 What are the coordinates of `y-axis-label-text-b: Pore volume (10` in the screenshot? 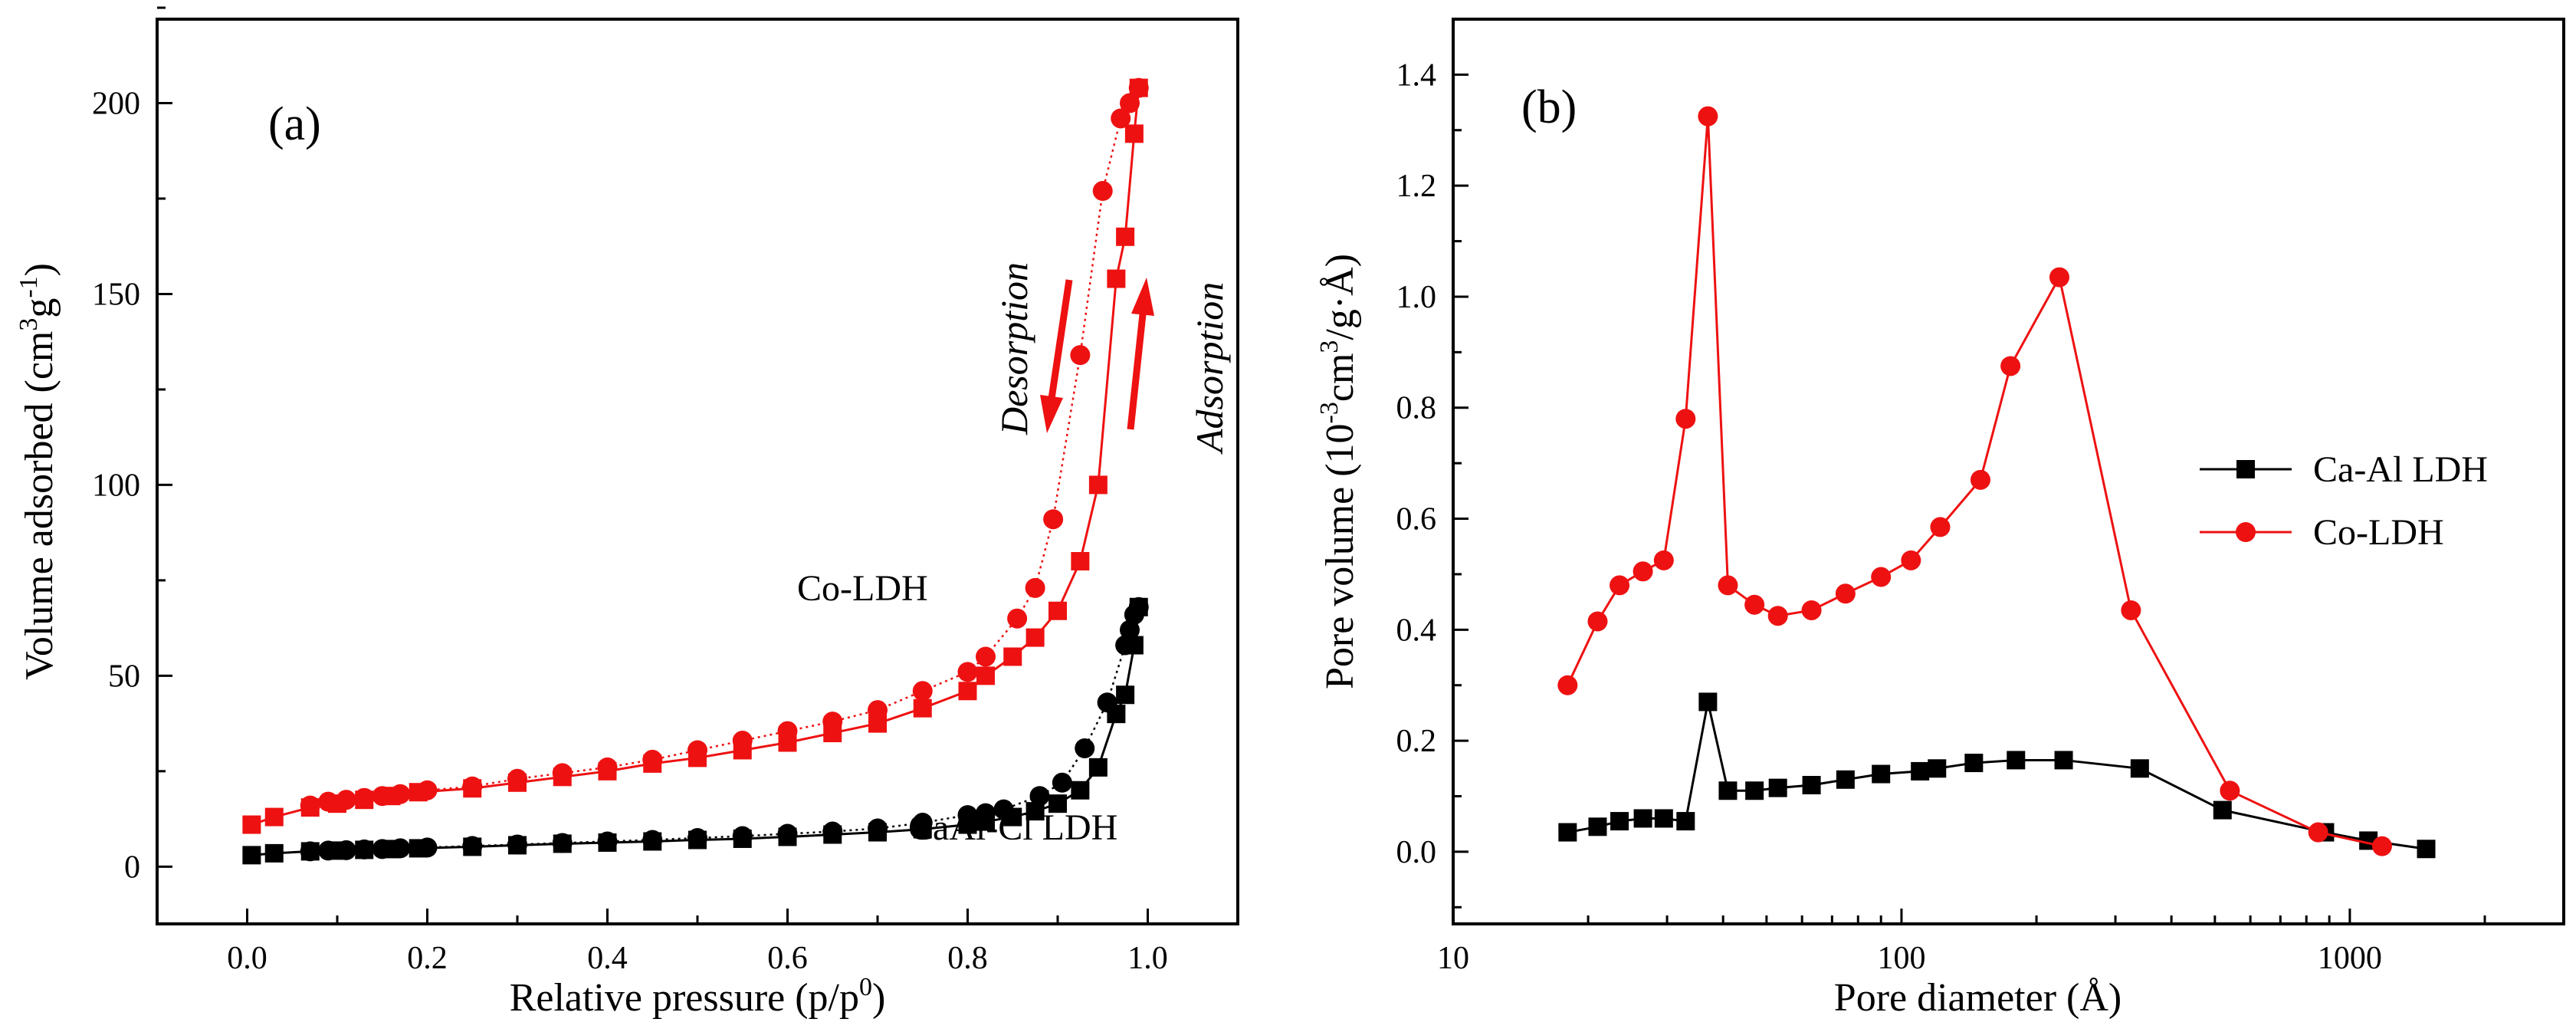 It's located at (1340, 556).